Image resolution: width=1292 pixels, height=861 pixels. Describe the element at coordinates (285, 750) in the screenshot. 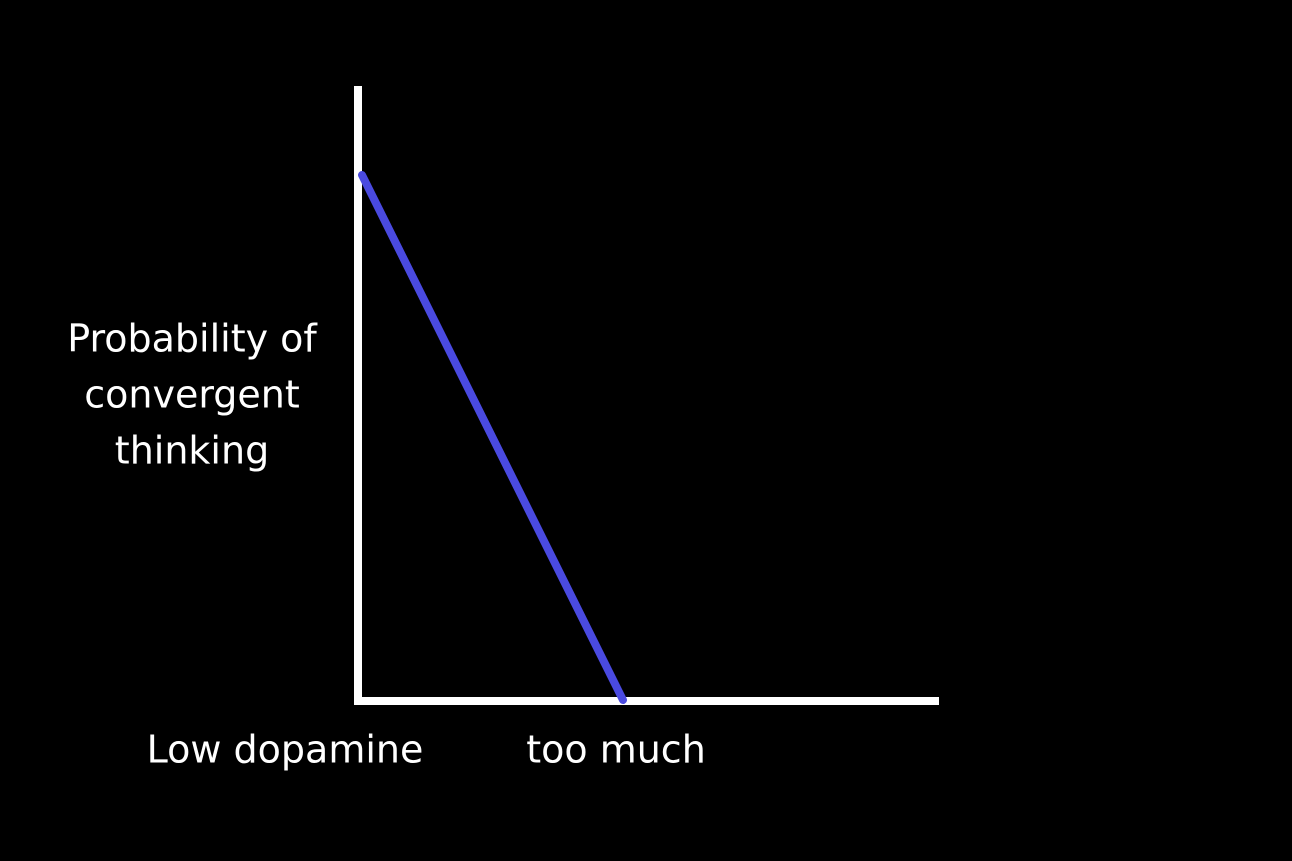

I see `x-axis-label: Low dopamine` at that location.